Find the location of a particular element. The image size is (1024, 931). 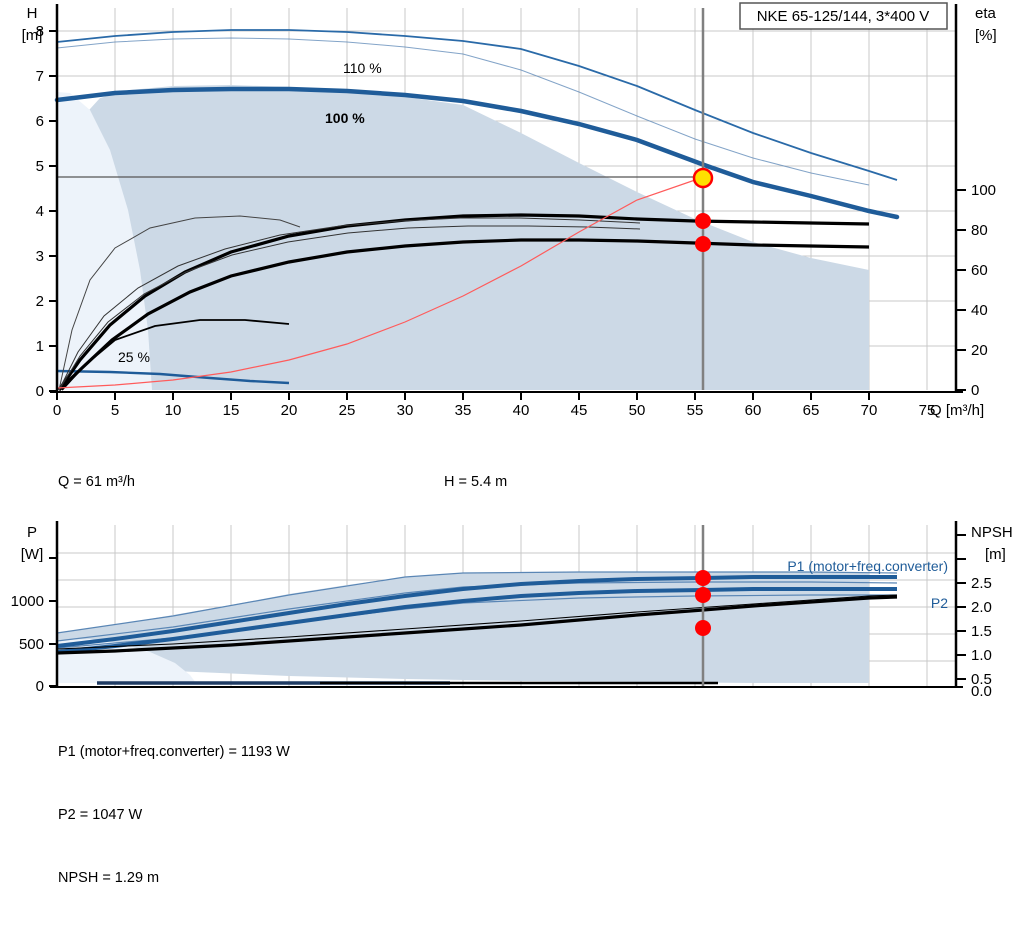

svg-text: 10 is located at coordinates (173, 410).